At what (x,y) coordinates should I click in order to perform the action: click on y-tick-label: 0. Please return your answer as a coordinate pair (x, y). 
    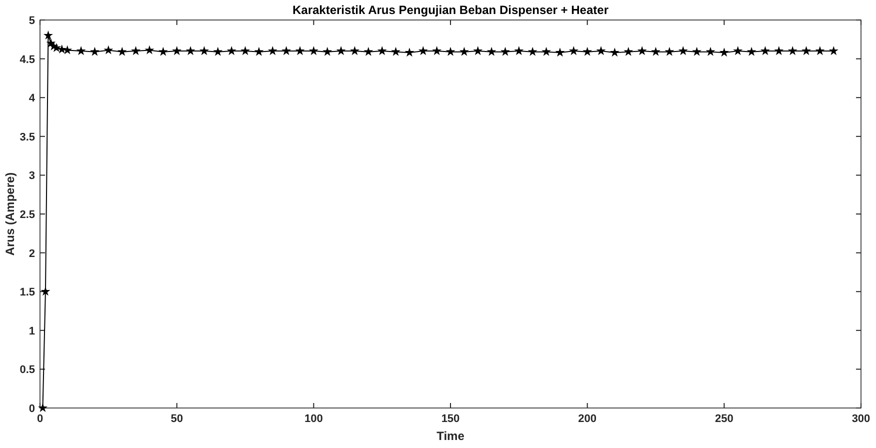
    Looking at the image, I should click on (31, 409).